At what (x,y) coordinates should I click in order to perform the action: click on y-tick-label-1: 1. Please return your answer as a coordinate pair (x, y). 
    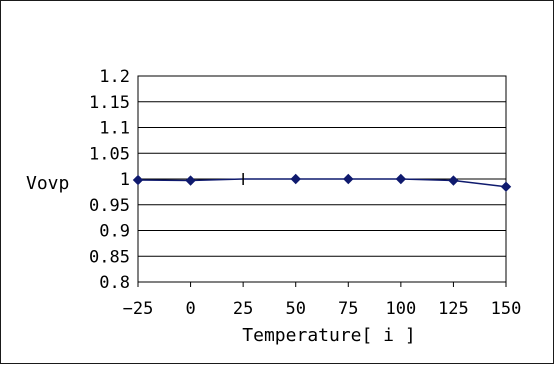
    Looking at the image, I should click on (125, 180).